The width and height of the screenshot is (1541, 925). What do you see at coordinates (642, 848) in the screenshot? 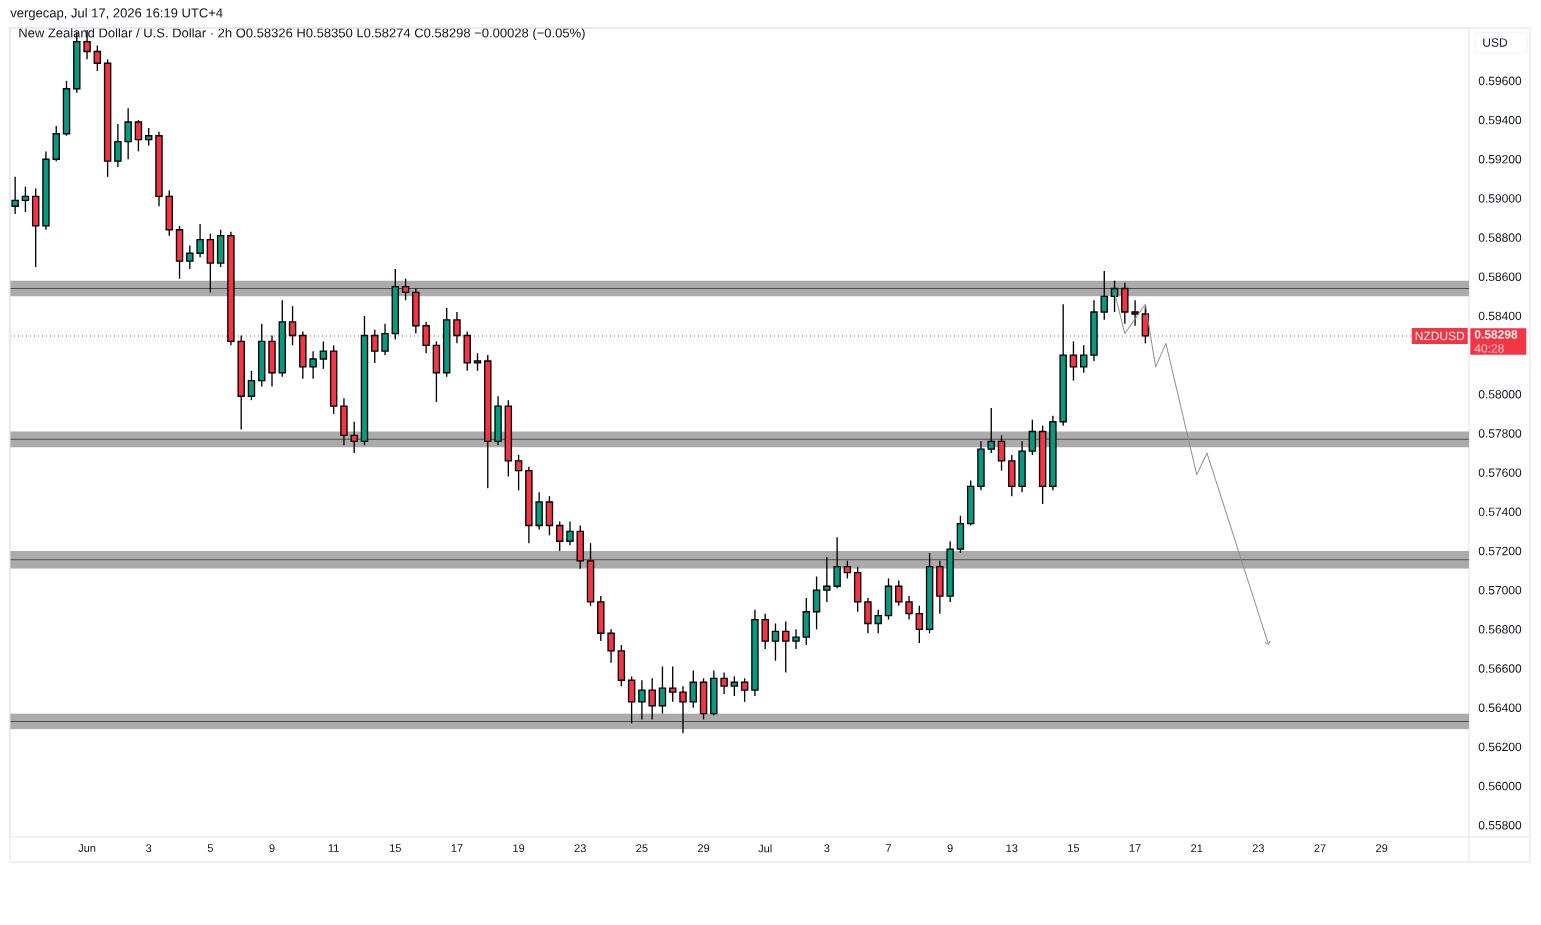
I see `x-tick-label: 25` at bounding box center [642, 848].